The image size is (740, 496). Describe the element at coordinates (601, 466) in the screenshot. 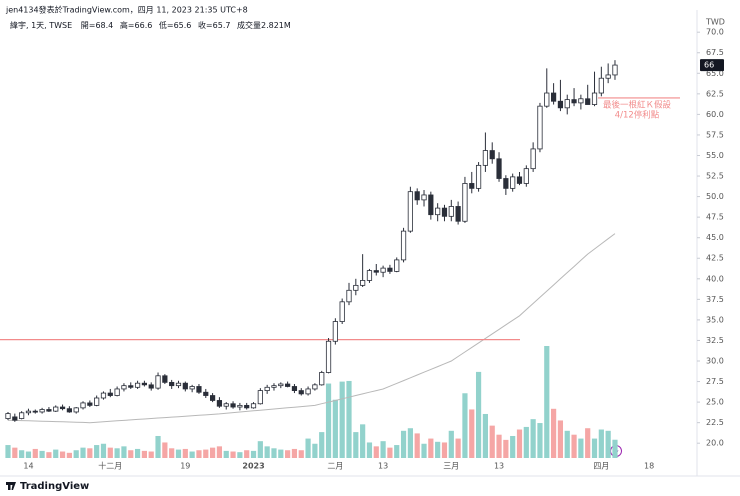

I see `x-tick-label: 四月` at that location.